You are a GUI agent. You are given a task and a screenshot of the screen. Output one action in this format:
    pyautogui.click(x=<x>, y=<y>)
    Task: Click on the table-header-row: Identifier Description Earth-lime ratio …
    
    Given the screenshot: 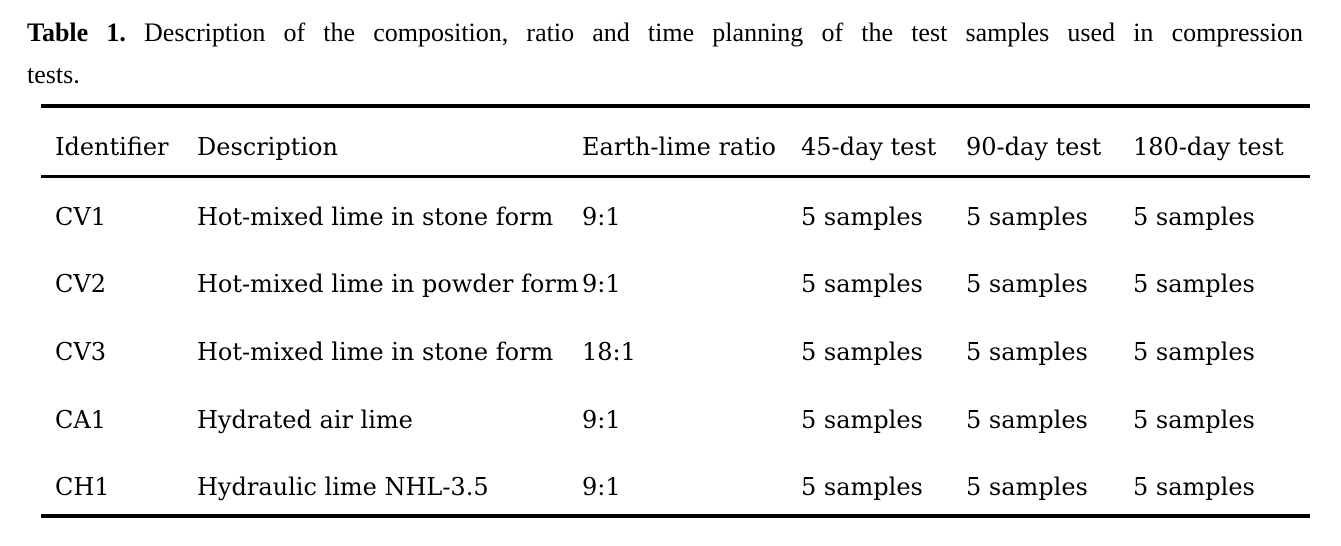 What is the action you would take?
    pyautogui.click(x=675, y=141)
    